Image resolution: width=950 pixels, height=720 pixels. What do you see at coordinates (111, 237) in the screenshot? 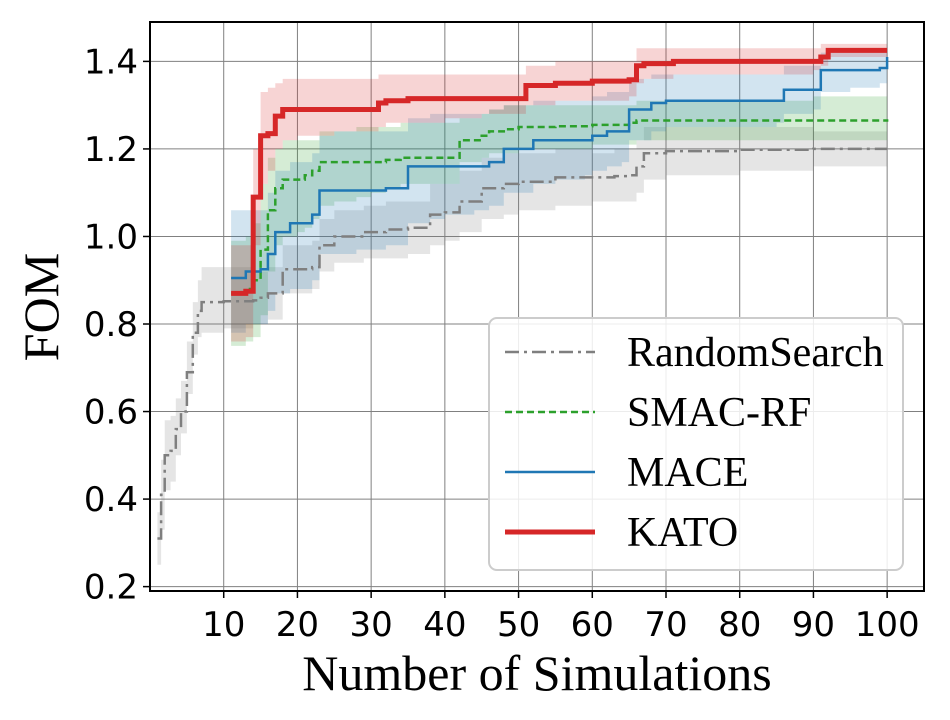
I see `y-tick-label: 1.0` at bounding box center [111, 237].